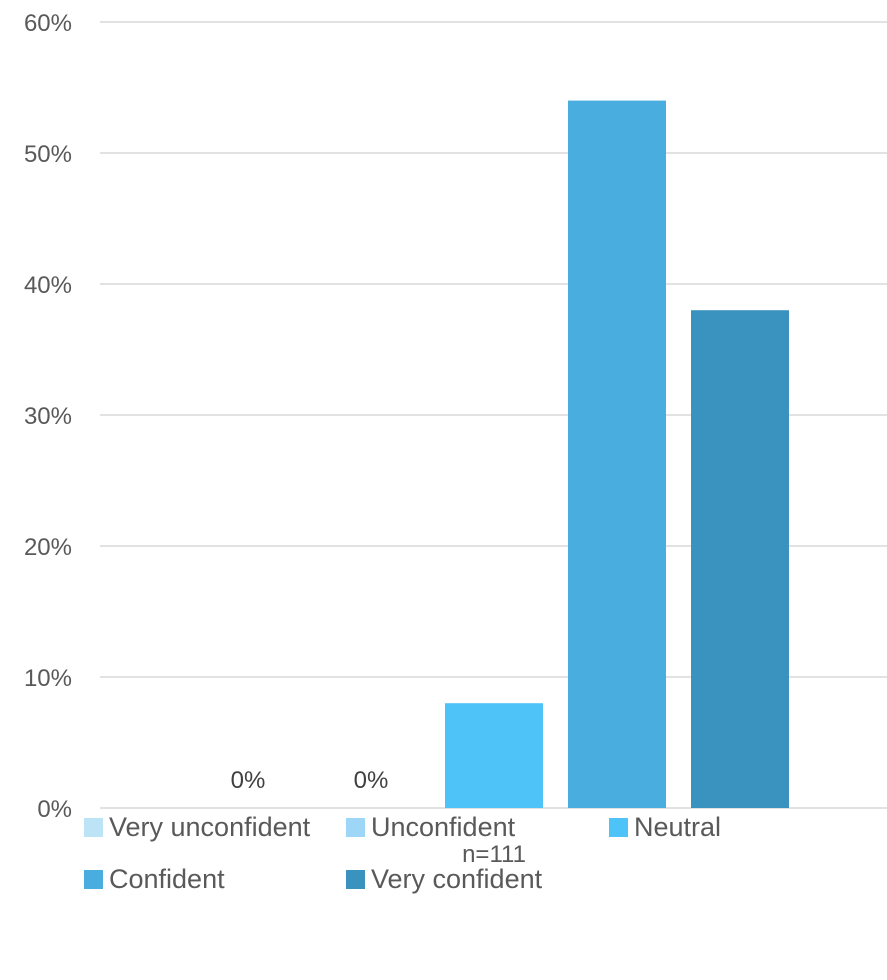 The height and width of the screenshot is (980, 887). What do you see at coordinates (443, 827) in the screenshot?
I see `legend-label: Unconfident` at bounding box center [443, 827].